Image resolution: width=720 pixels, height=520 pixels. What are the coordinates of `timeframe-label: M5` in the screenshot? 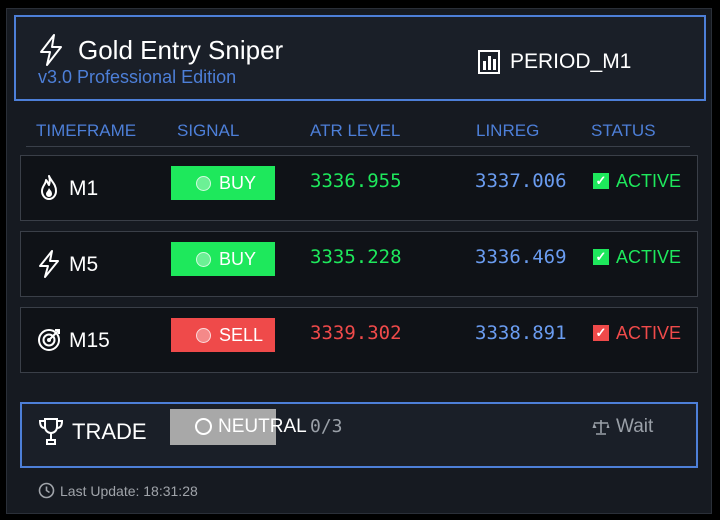 It's located at (84, 264).